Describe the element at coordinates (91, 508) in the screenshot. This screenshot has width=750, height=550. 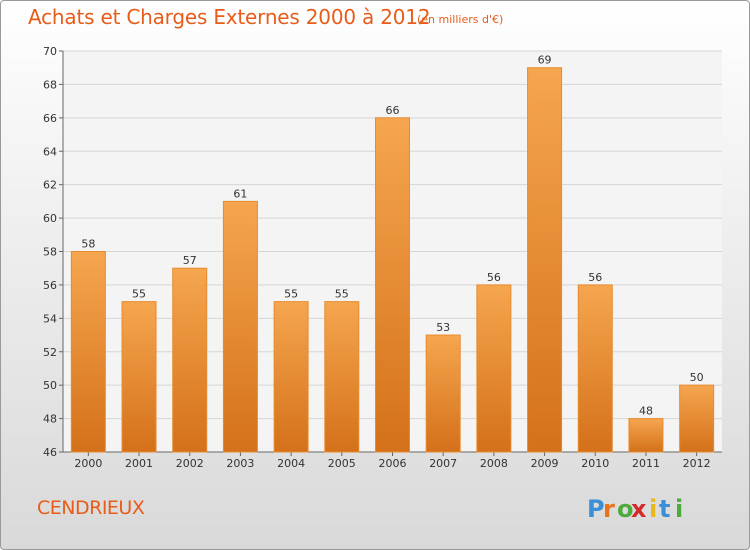
I see `commune-name: CENDRIEUX` at that location.